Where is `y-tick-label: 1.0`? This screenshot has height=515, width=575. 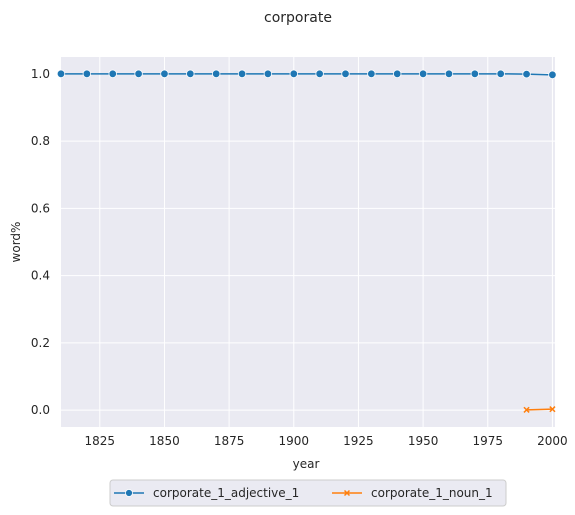
y-tick-label: 1.0 is located at coordinates (40, 74).